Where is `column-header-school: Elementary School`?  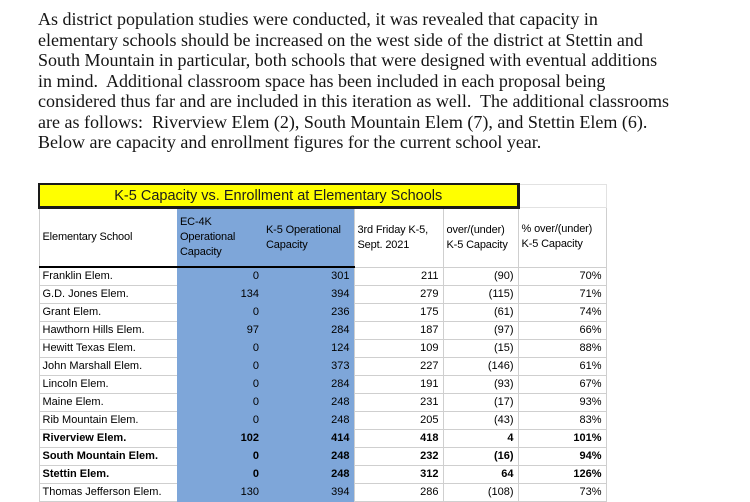 column-header-school: Elementary School is located at coordinates (107, 237).